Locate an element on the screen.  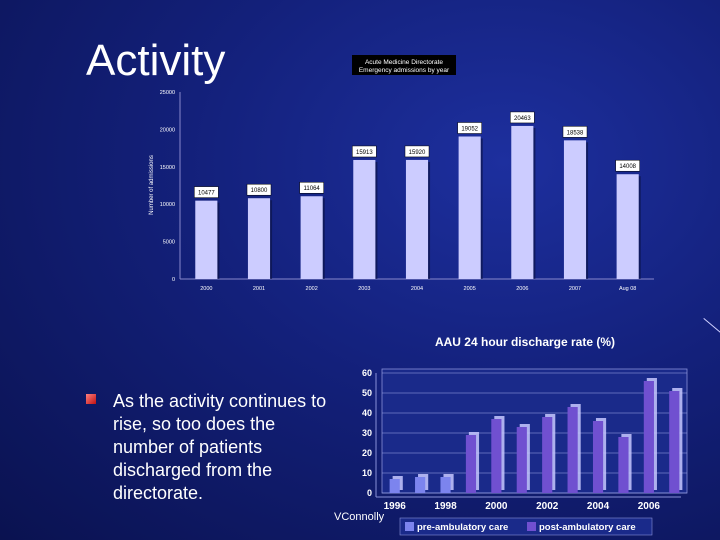
chart2-ytick-label: 20 is located at coordinates (367, 453).